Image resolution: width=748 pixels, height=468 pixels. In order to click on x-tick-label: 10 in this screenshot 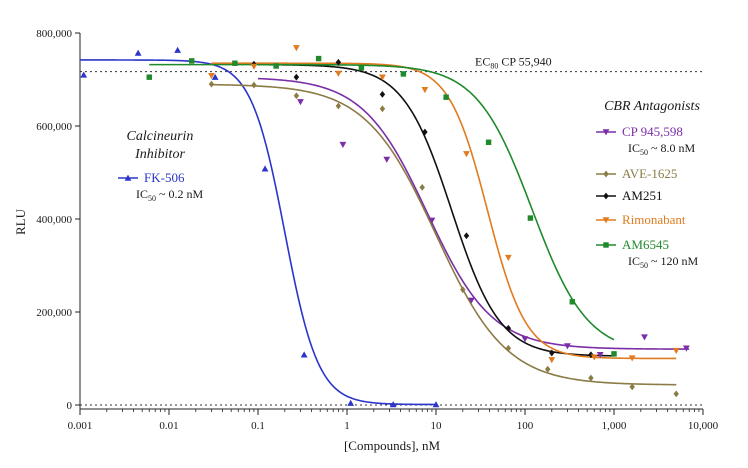, I will do `click(437, 426)`.